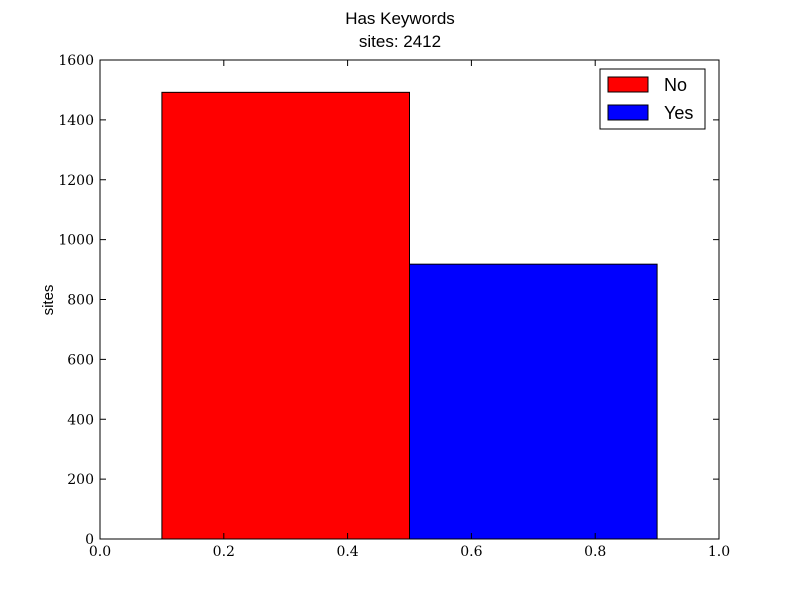 The width and height of the screenshot is (800, 605). I want to click on x-tick-label: 0.6, so click(471, 552).